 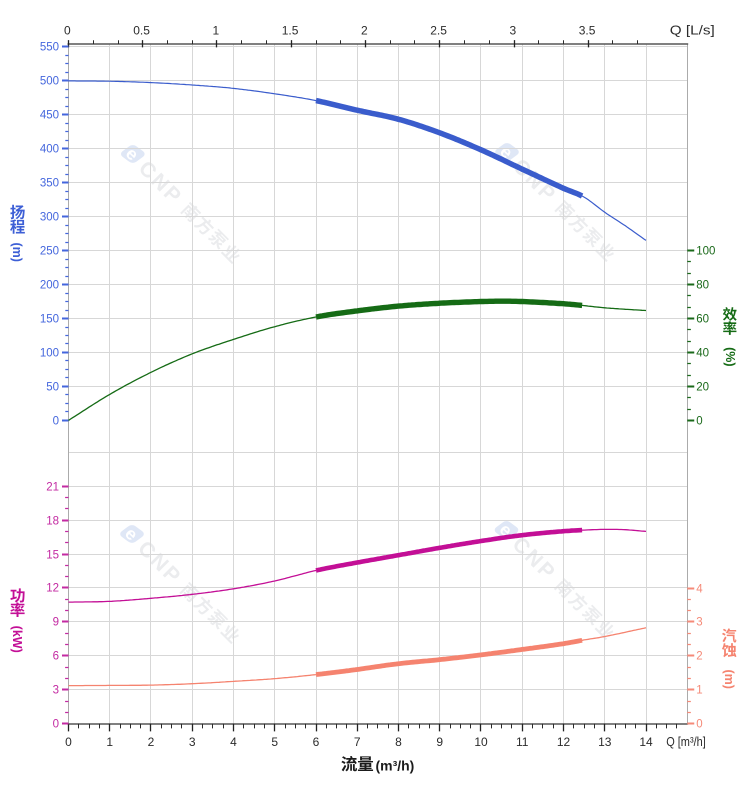 What do you see at coordinates (702, 354) in the screenshot?
I see `svg-text: 40` at bounding box center [702, 354].